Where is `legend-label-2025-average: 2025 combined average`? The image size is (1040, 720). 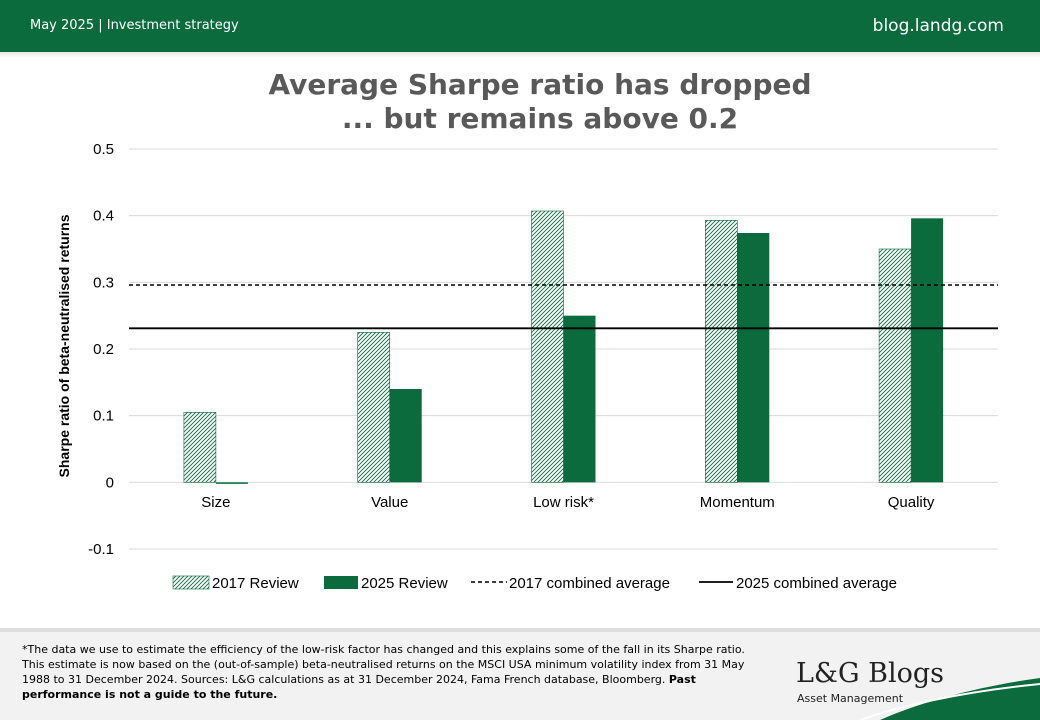 legend-label-2025-average: 2025 combined average is located at coordinates (816, 583).